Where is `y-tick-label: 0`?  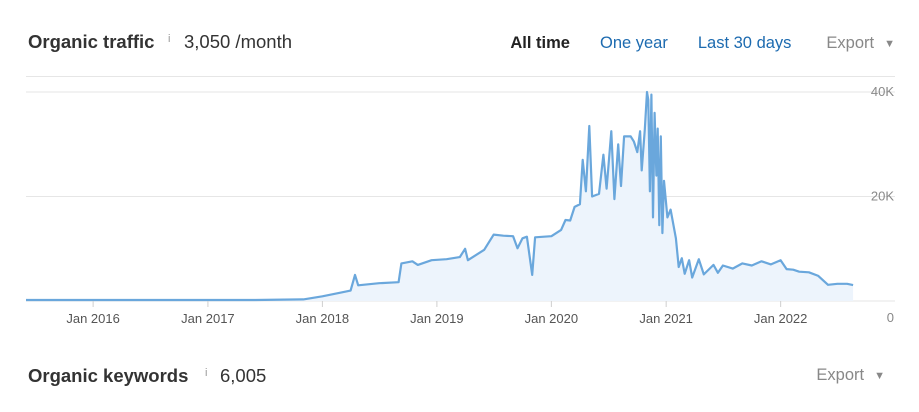
y-tick-label: 0 is located at coordinates (890, 317).